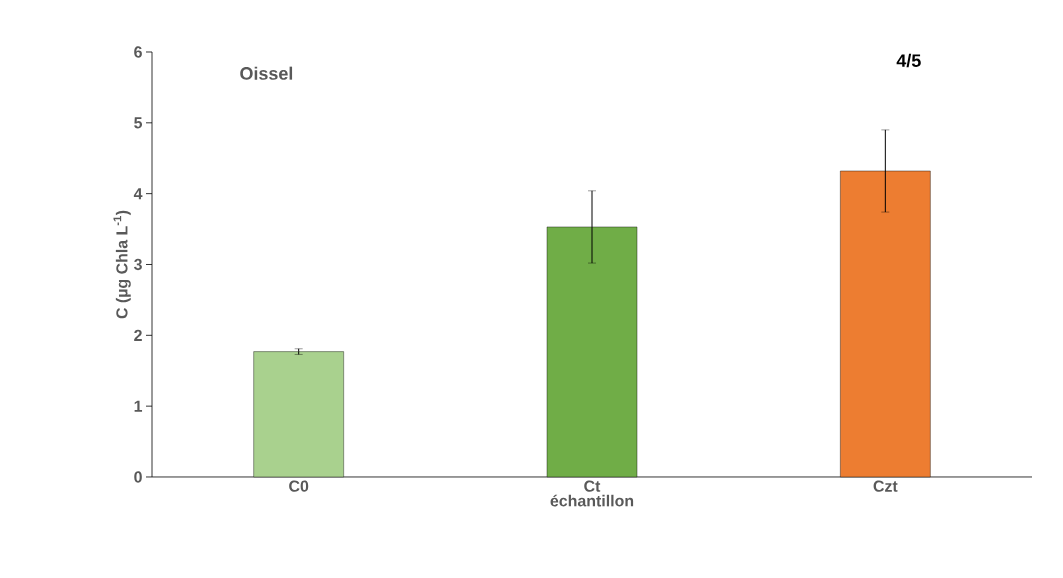 The height and width of the screenshot is (578, 1063). Describe the element at coordinates (138, 52) in the screenshot. I see `y-tick-label: 6` at that location.